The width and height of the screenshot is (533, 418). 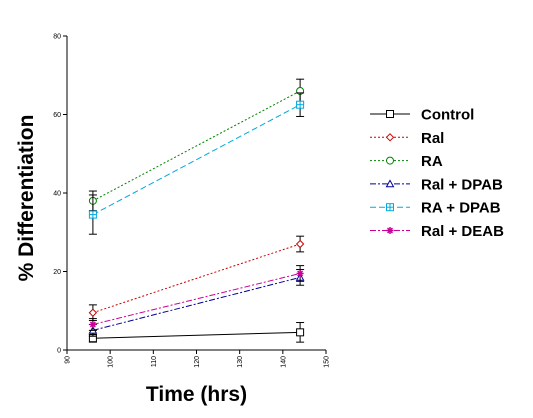 What do you see at coordinates (197, 362) in the screenshot?
I see `x-tick-label: 120` at bounding box center [197, 362].